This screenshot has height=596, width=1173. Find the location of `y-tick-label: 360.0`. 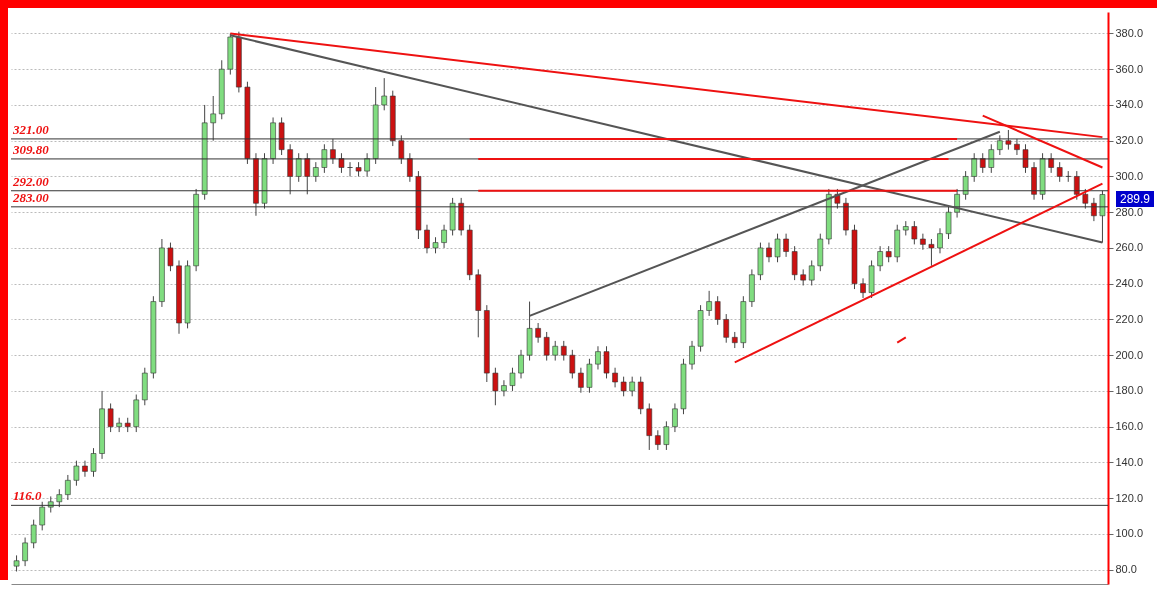

y-tick-label: 360.0 is located at coordinates (1129, 68).